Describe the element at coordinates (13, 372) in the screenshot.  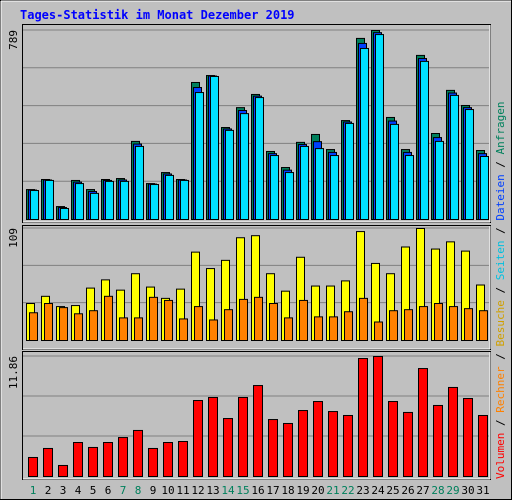
I see `y-tick-label: 11.86` at that location.